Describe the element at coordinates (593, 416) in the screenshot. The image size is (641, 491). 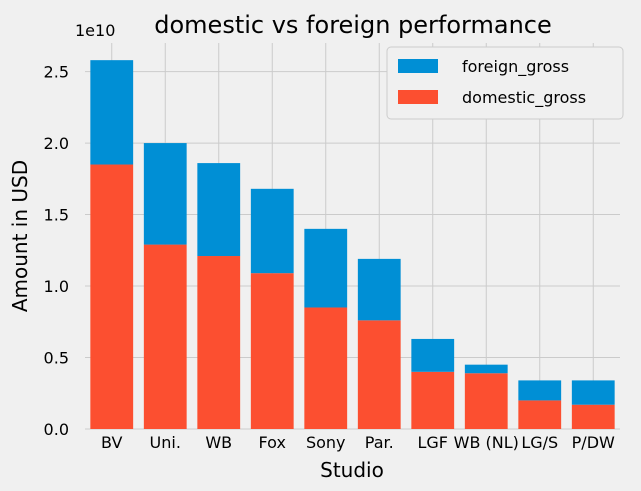
I see `bar-domestic-p-dw` at that location.